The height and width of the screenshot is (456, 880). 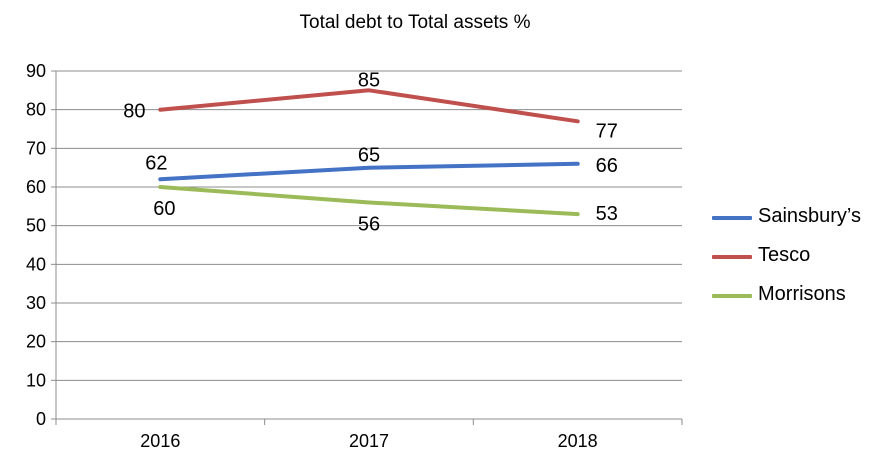 I want to click on x-tick-label: 2018, so click(x=578, y=441).